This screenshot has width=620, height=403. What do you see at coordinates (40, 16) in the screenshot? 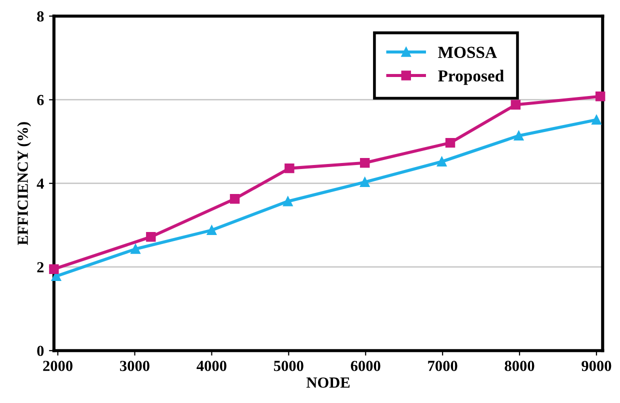
I see `y-tick-label: 8` at bounding box center [40, 16].